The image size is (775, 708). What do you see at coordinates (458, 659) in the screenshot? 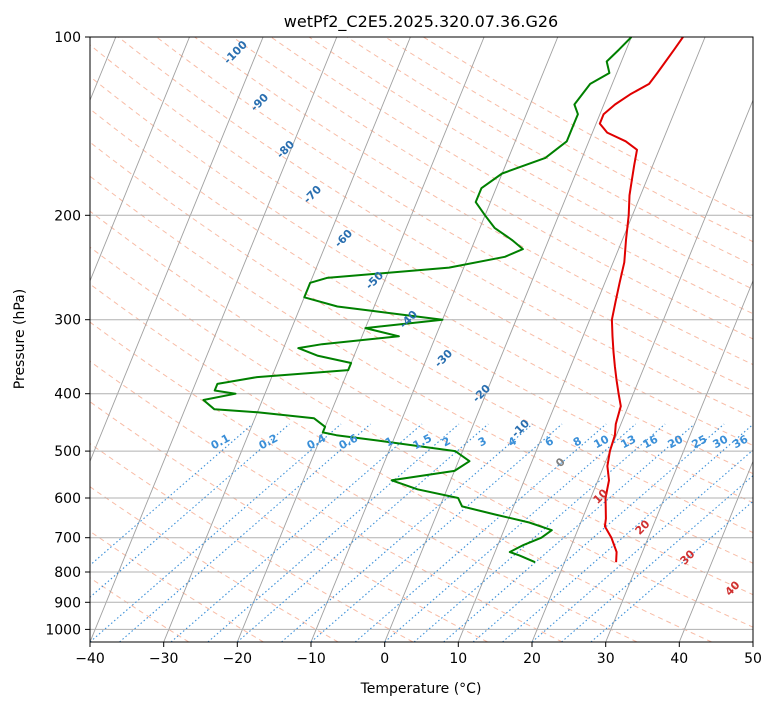
I see `x-tick-label: 10` at bounding box center [458, 659].